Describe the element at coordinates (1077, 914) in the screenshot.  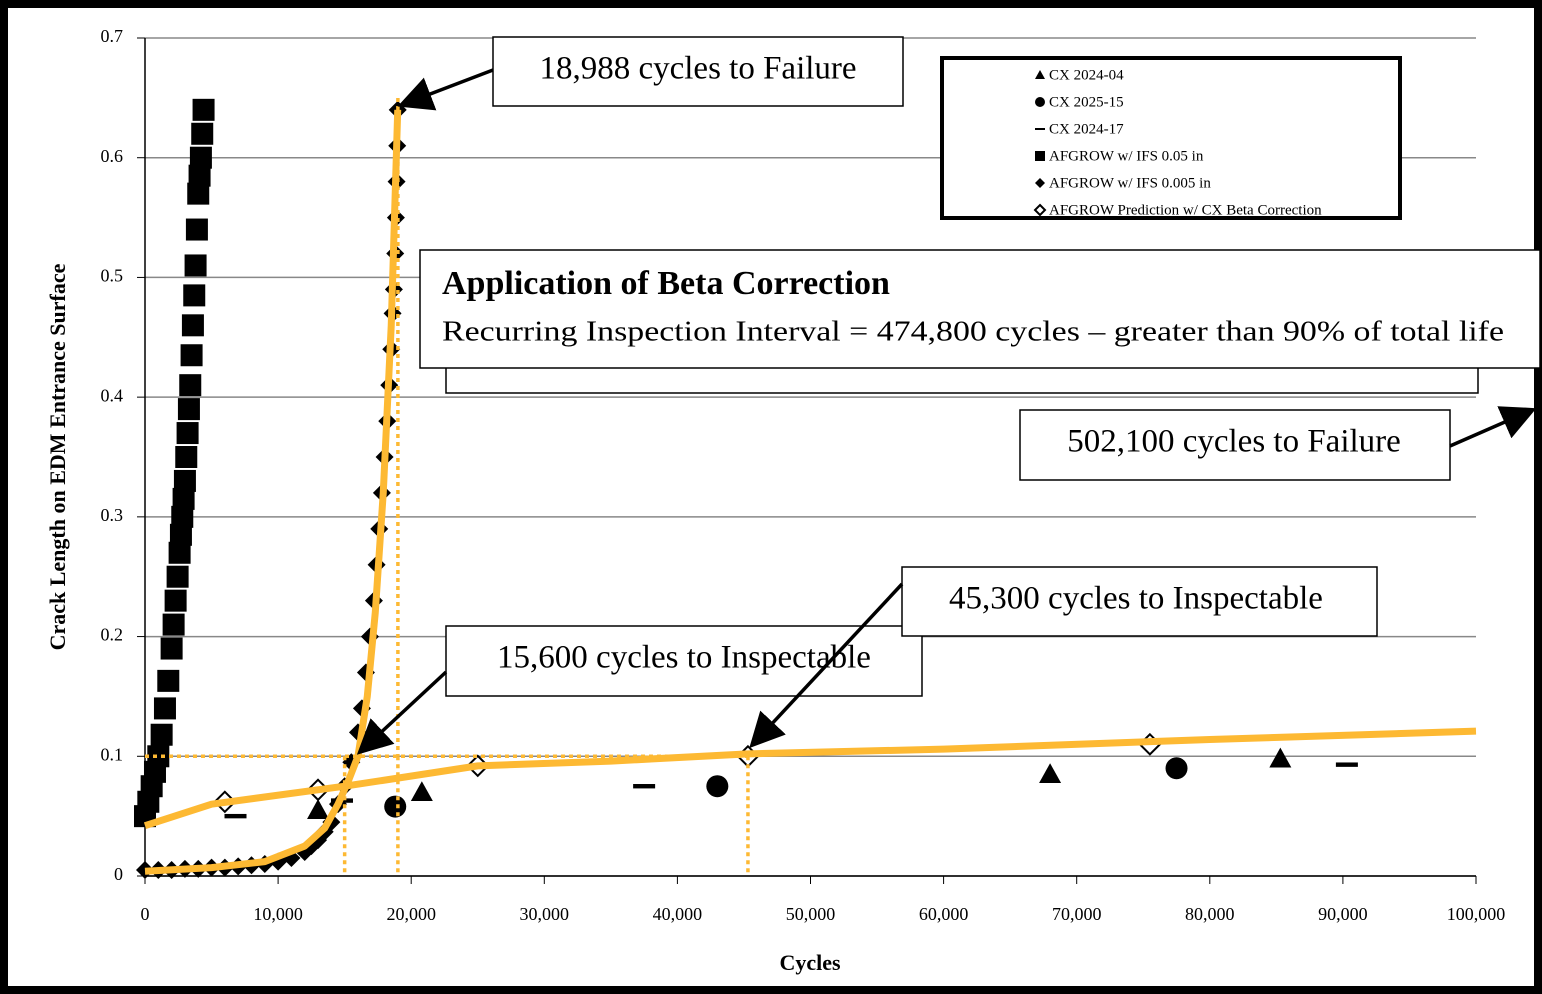
I see `x-tick-label: 70,000` at that location.